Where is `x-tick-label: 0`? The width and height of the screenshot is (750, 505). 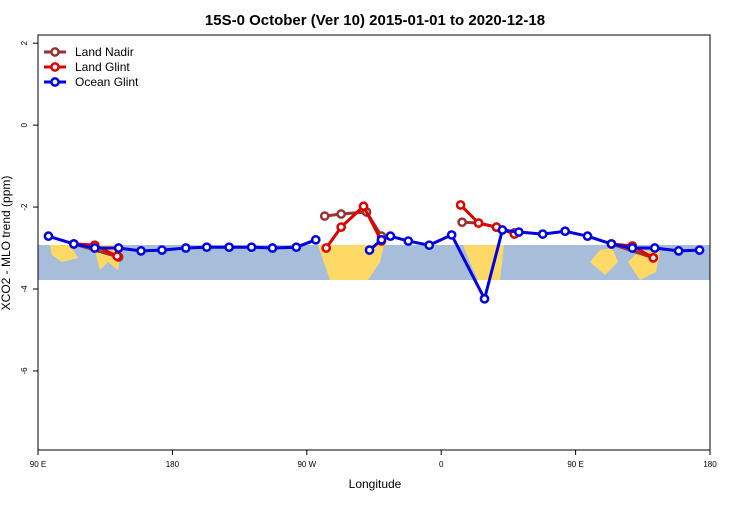 x-tick-label: 0 is located at coordinates (441, 464).